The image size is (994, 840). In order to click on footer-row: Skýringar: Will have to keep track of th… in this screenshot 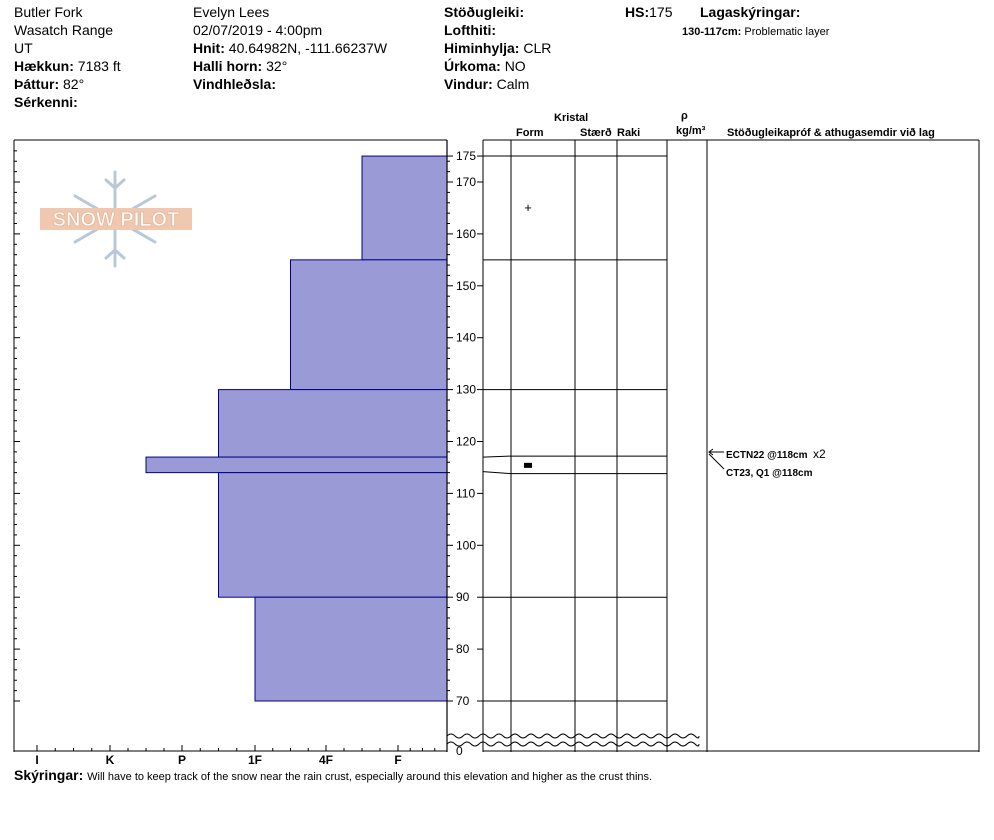, I will do `click(333, 776)`.